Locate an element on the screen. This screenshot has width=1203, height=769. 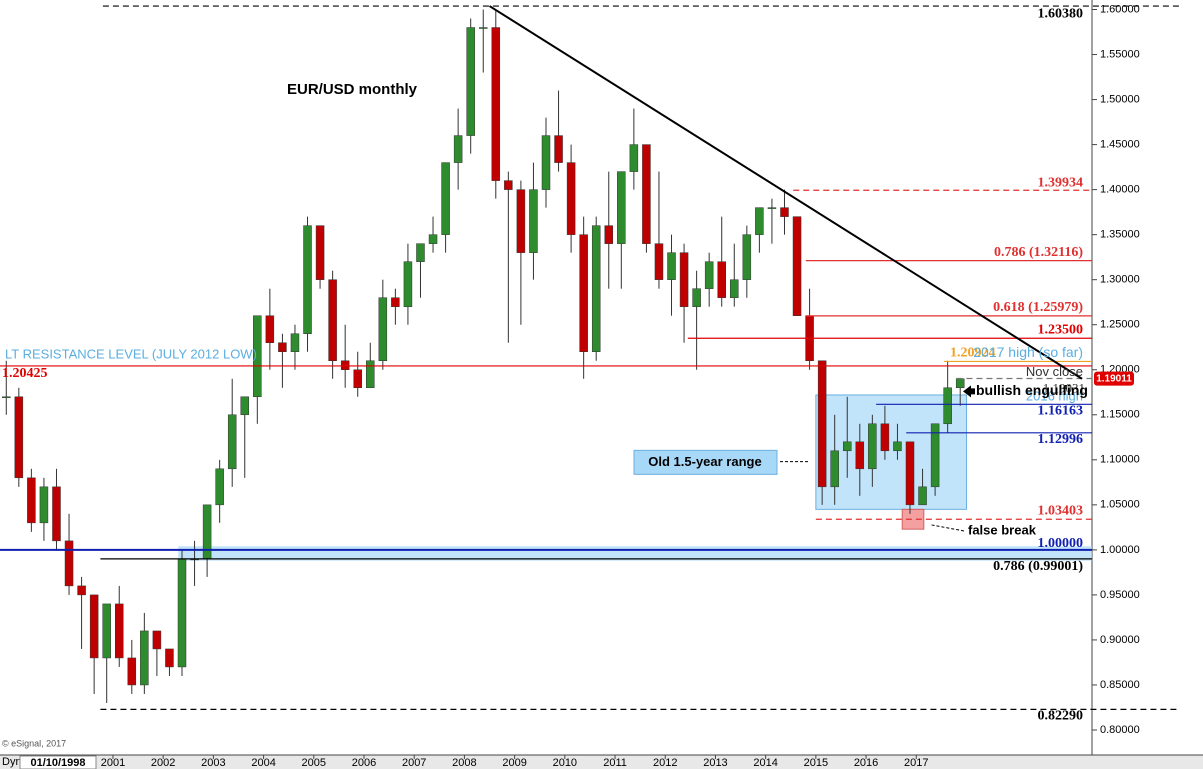
y-tick-label: 1.50000 is located at coordinates (1120, 99).